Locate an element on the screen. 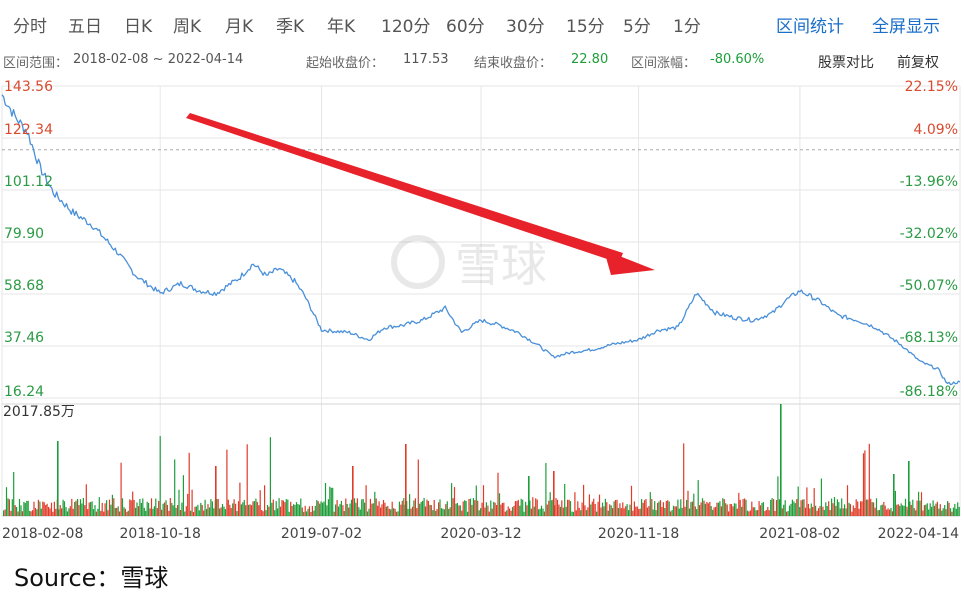 The height and width of the screenshot is (597, 964). adjust-mode-toggle: 前复权 is located at coordinates (918, 63).